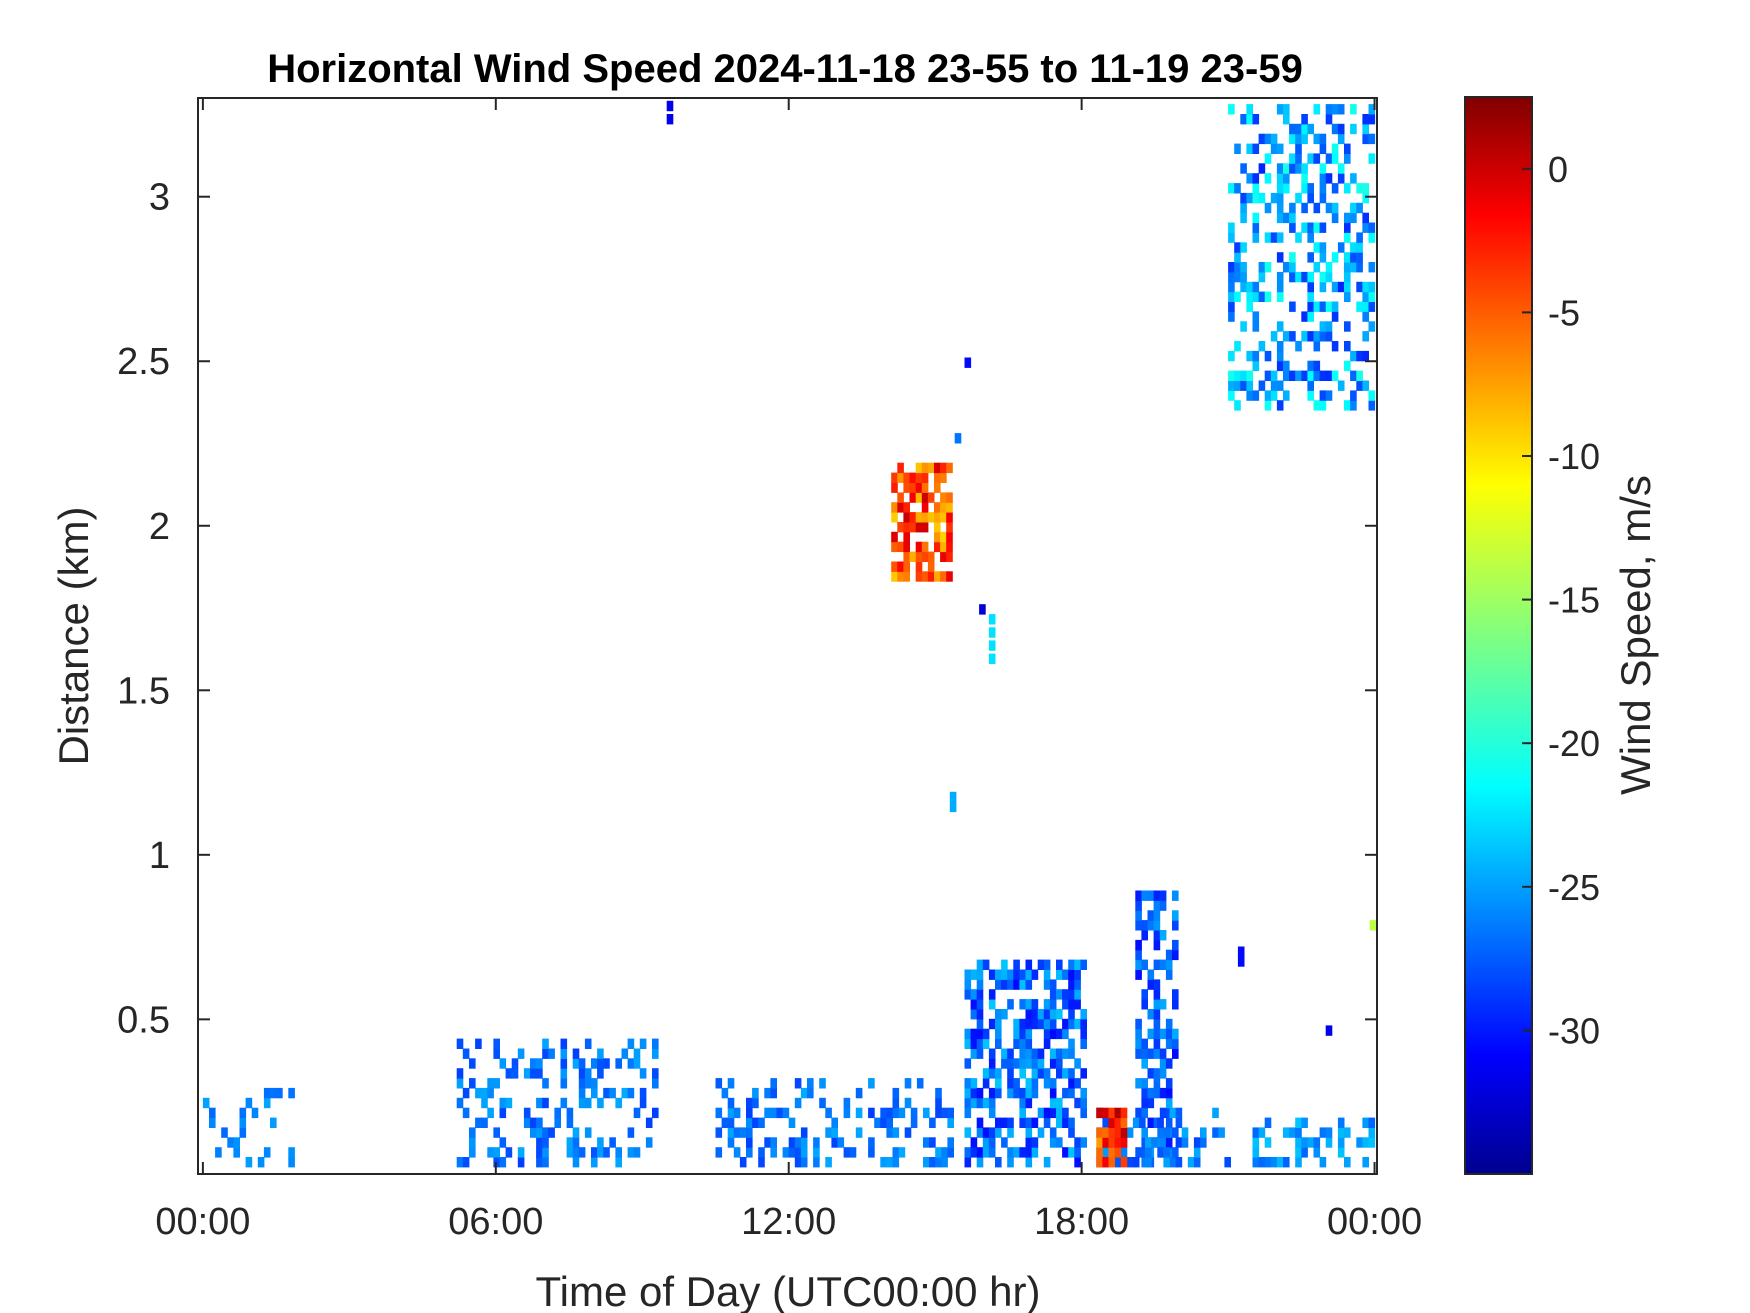  What do you see at coordinates (159, 198) in the screenshot?
I see `y-tick-label: 3` at bounding box center [159, 198].